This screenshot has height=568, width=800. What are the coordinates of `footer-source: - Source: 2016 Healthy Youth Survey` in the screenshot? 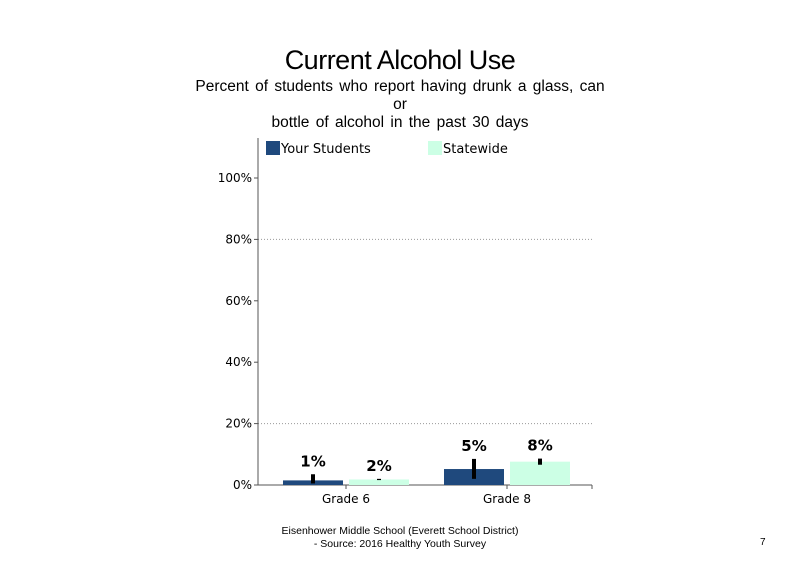 It's located at (400, 544).